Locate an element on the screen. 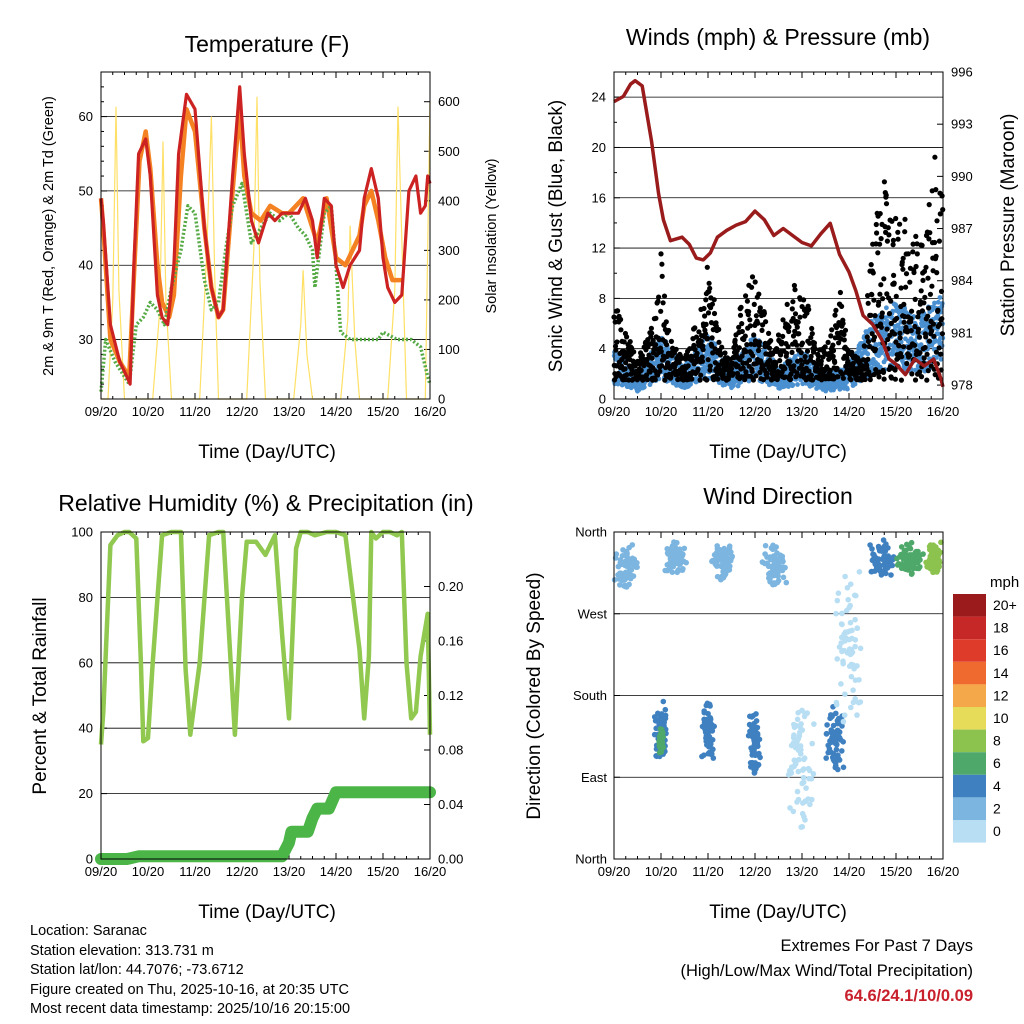  extremes-subtitle: (High/Low/Max Wind/Total Precipitation) is located at coordinates (826, 971).